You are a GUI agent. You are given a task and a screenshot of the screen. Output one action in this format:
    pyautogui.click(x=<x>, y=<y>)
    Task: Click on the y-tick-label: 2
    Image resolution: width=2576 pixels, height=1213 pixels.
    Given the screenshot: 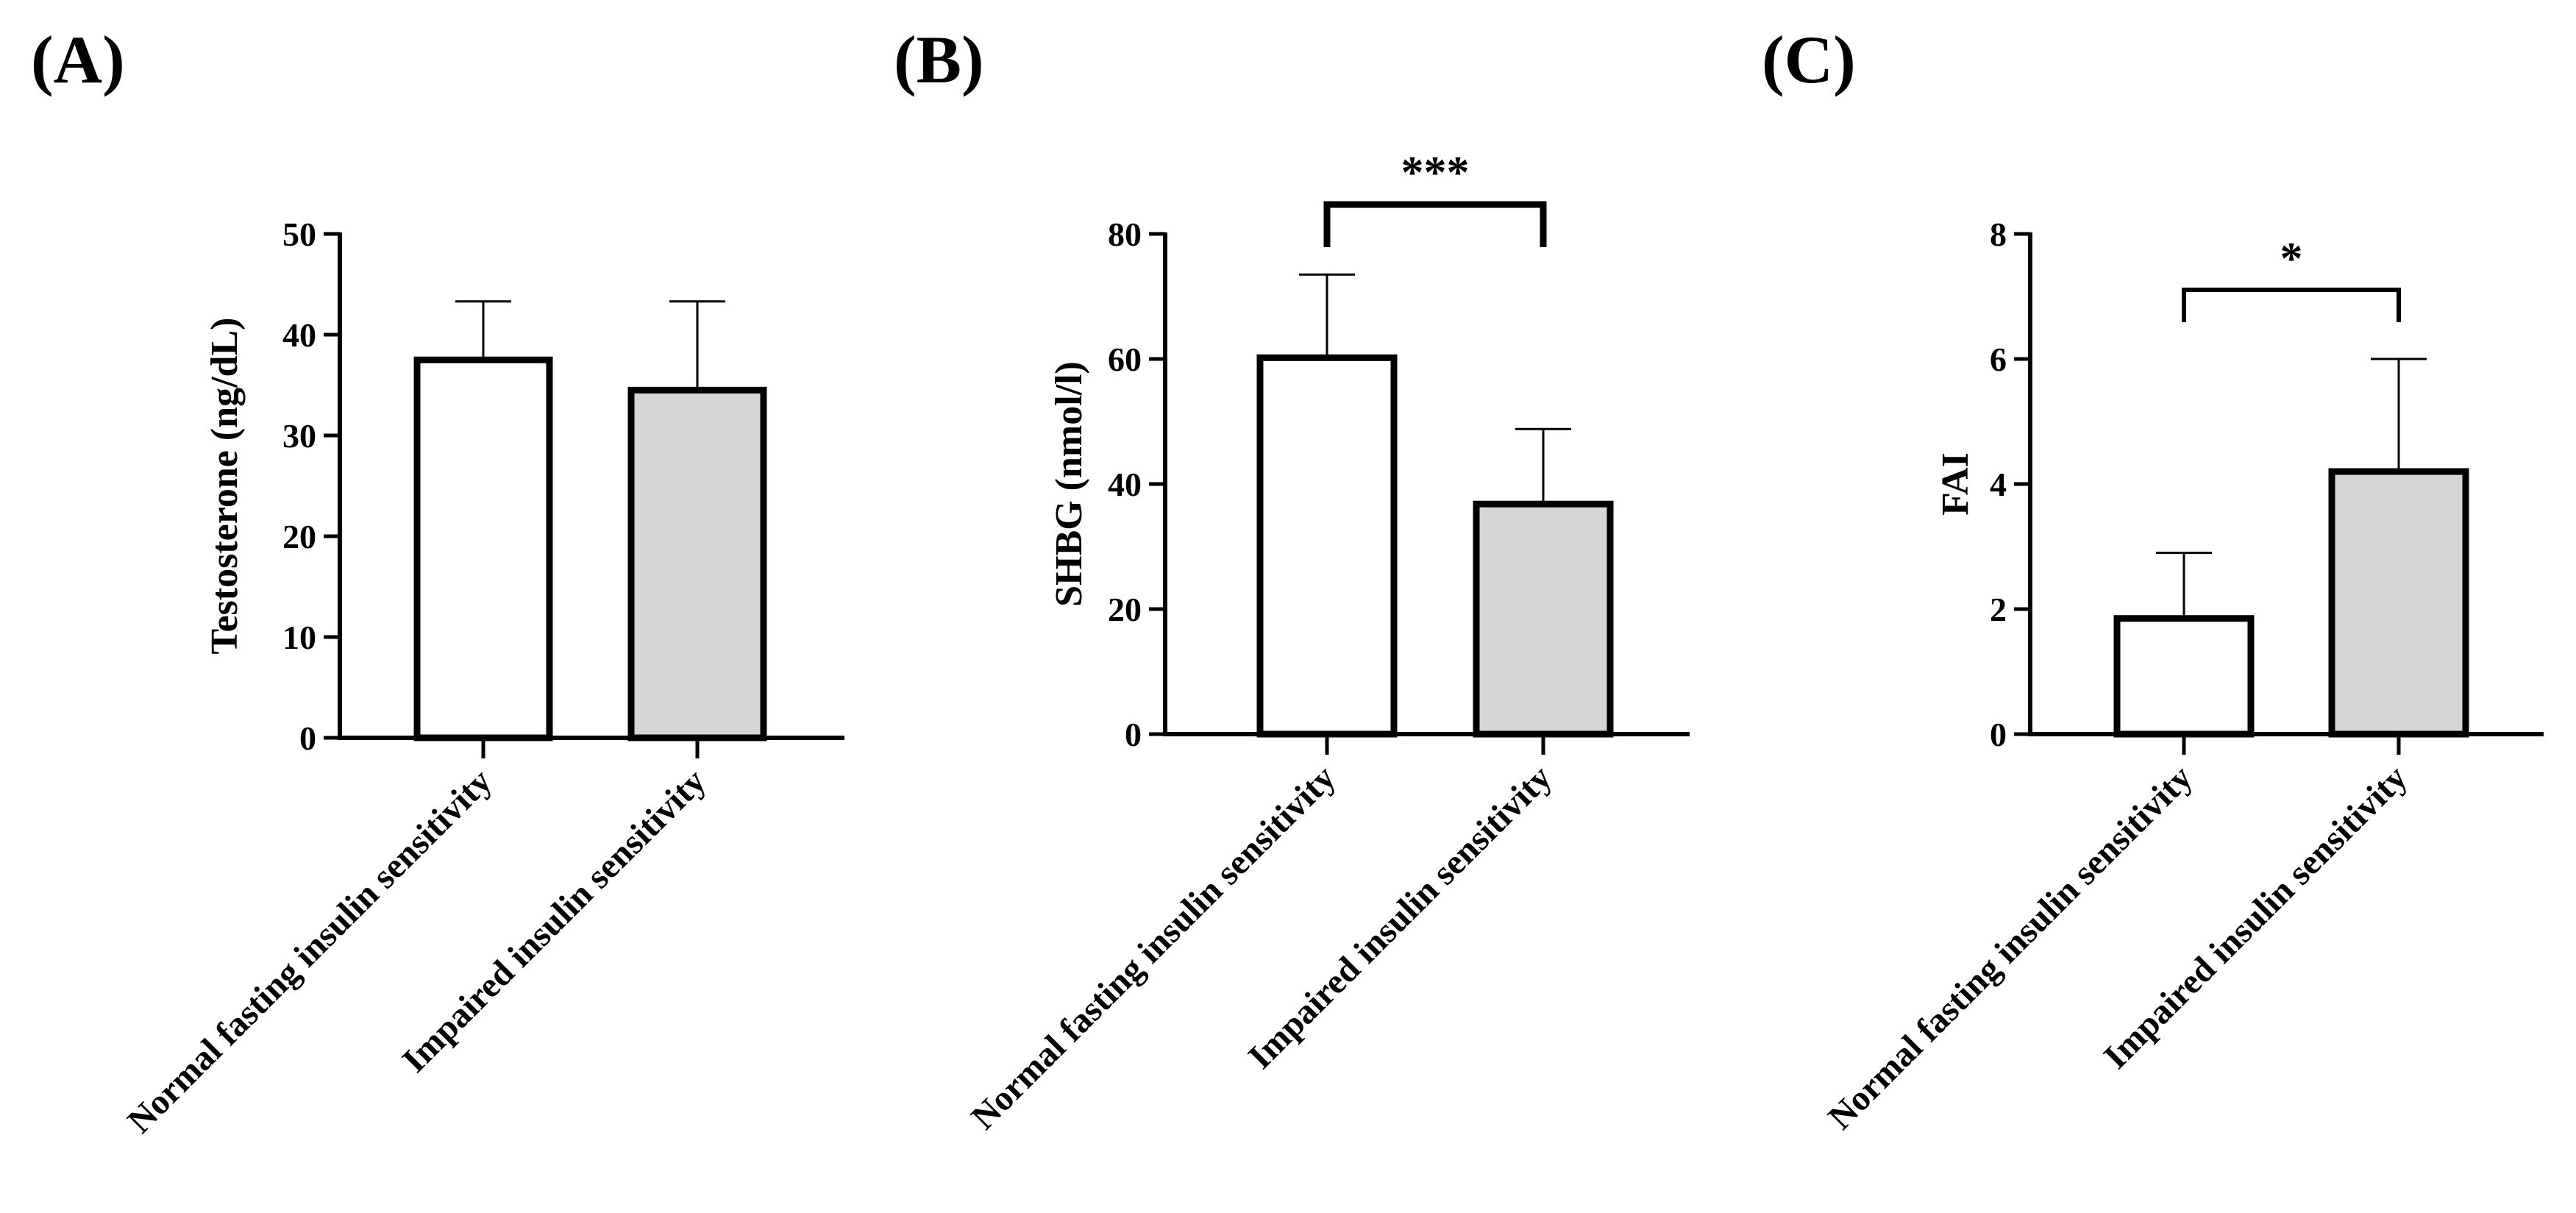 What is the action you would take?
    pyautogui.click(x=1998, y=610)
    